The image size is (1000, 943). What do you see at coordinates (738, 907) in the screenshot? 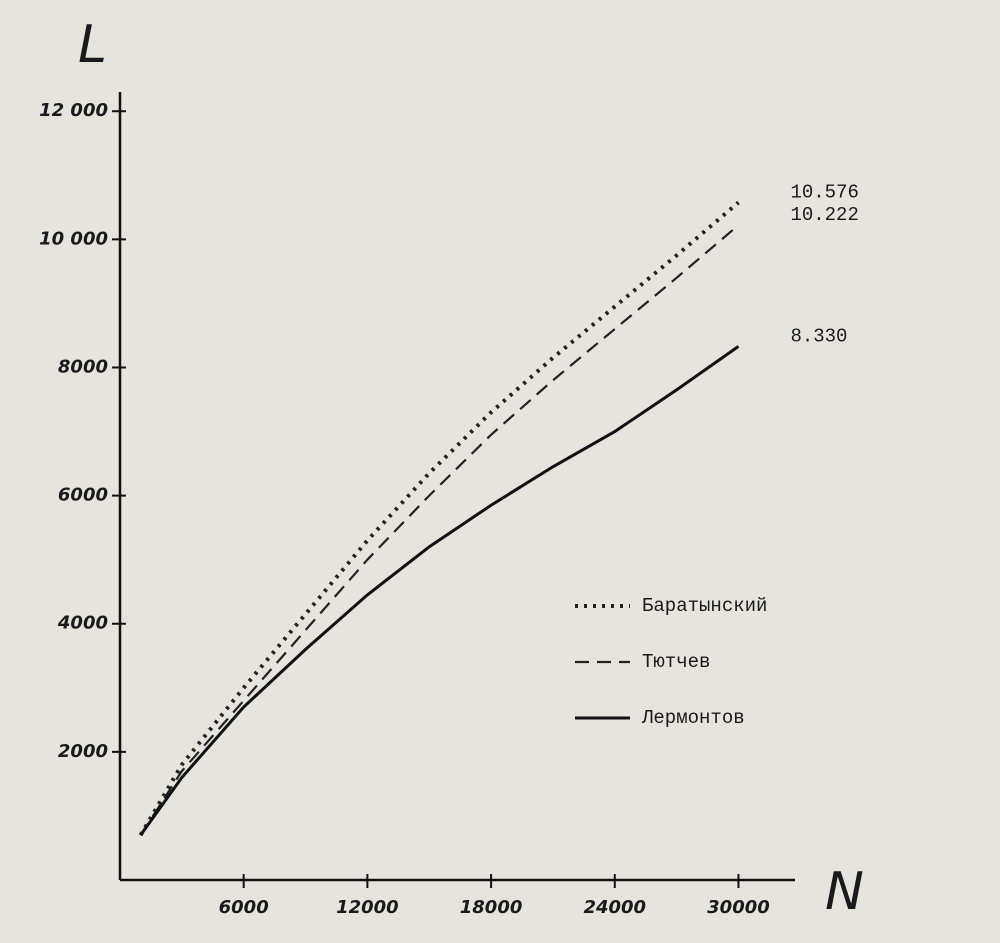
I see `x-tick-label: 30000` at bounding box center [738, 907].